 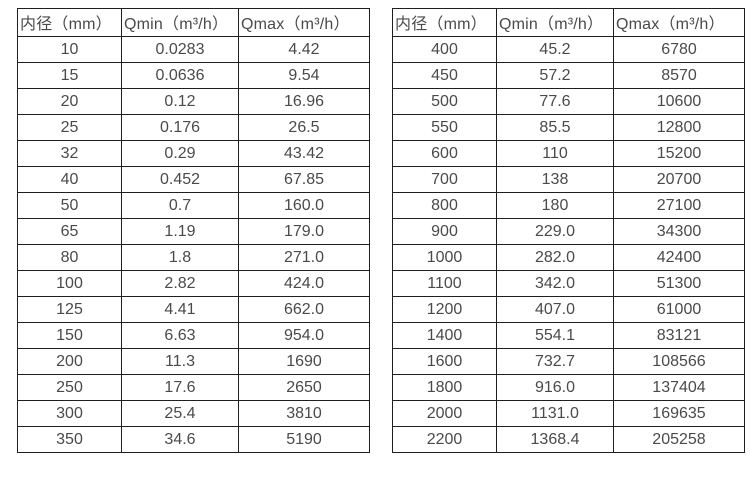 I want to click on table-row: 250 17.6 2650, so click(x=193, y=387).